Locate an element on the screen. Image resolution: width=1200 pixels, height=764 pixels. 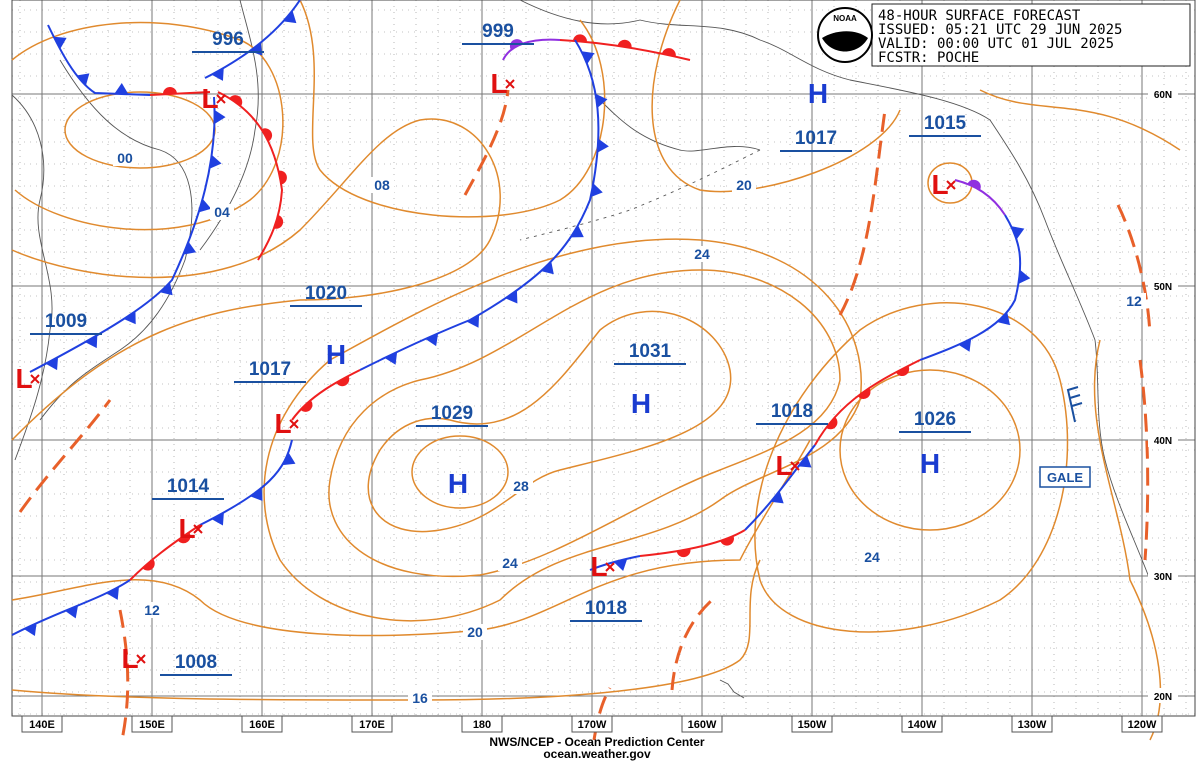
lon-label: 160W is located at coordinates (702, 725).